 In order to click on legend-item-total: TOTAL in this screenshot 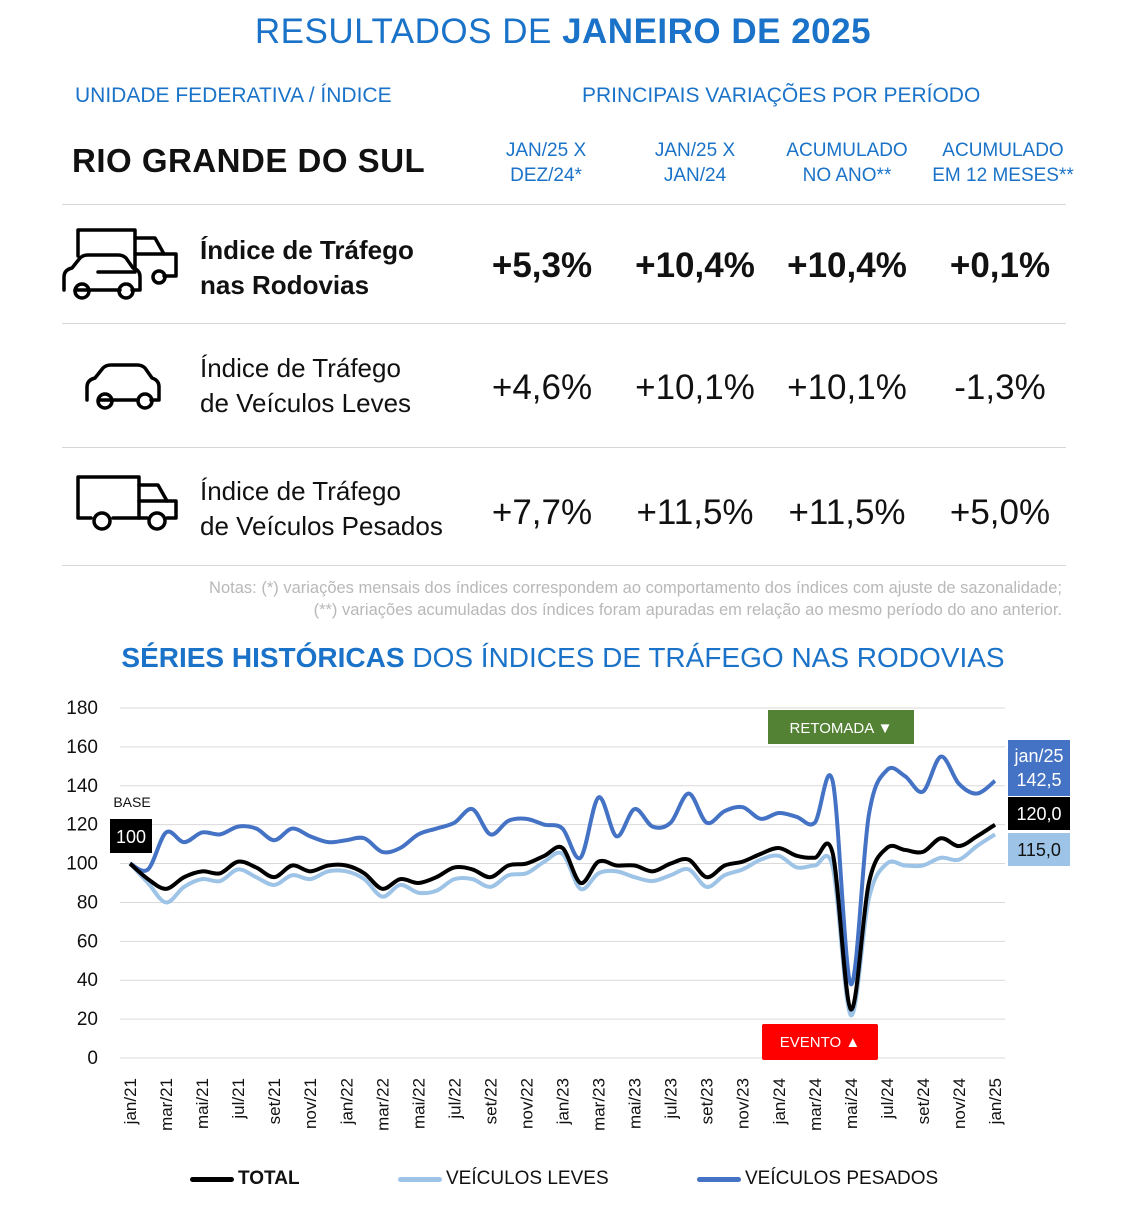, I will do `click(245, 1179)`.